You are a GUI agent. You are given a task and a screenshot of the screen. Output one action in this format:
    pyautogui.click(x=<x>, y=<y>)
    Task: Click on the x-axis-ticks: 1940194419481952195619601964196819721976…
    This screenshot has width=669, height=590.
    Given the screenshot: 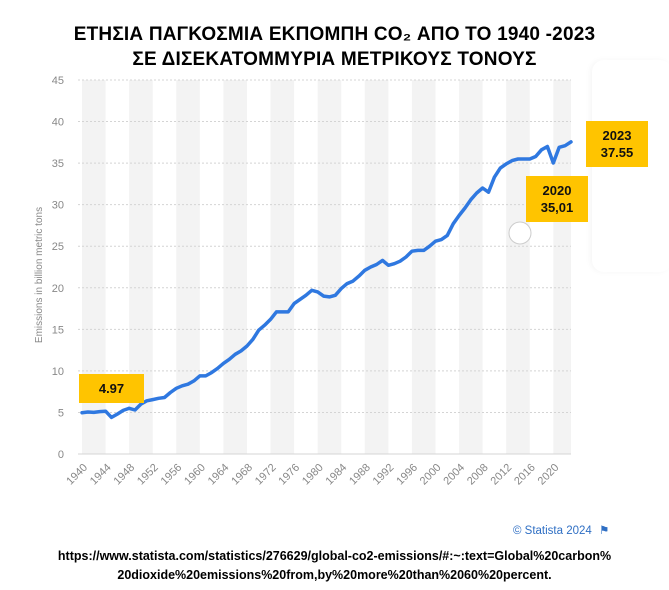 What is the action you would take?
    pyautogui.click(x=312, y=475)
    